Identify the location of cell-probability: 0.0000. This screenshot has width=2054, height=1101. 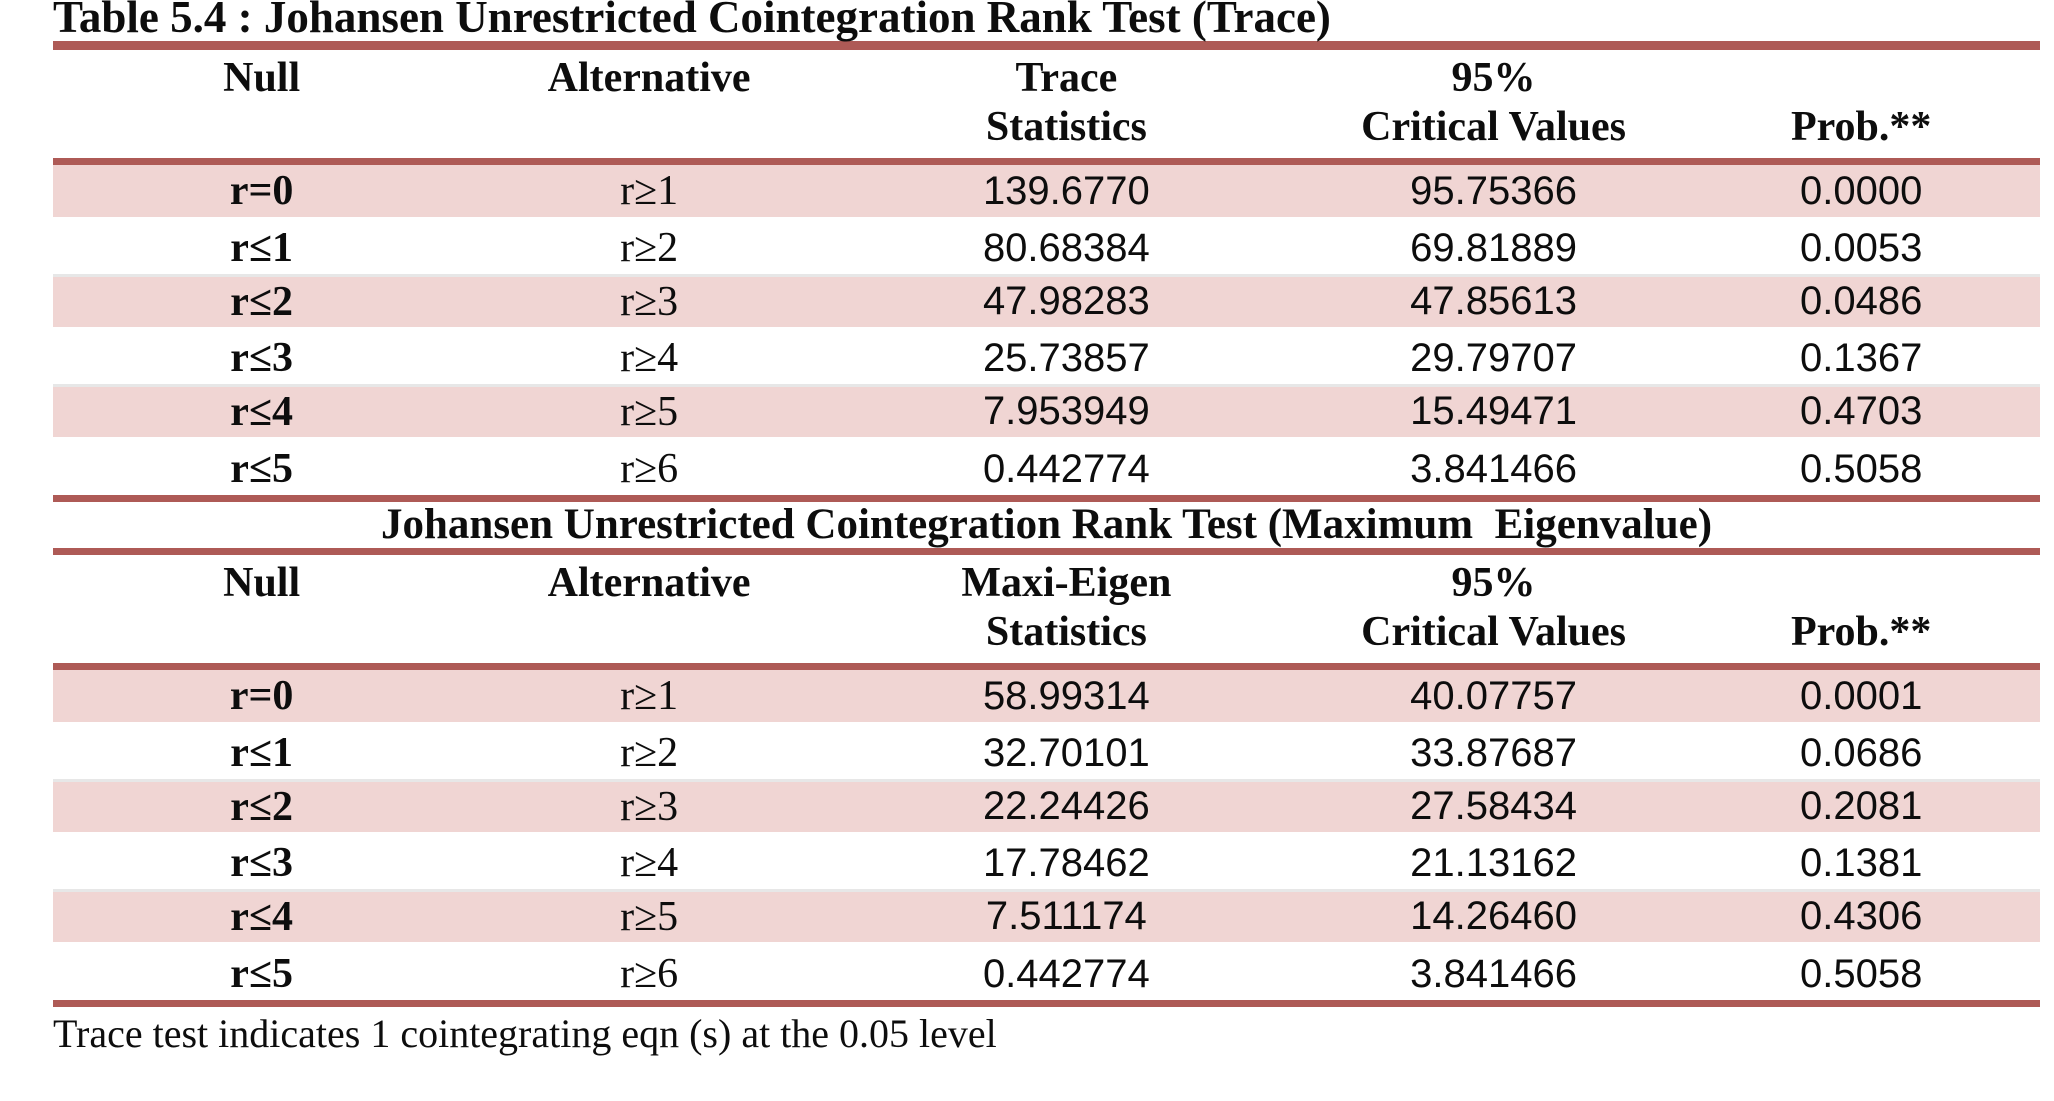
(1861, 194).